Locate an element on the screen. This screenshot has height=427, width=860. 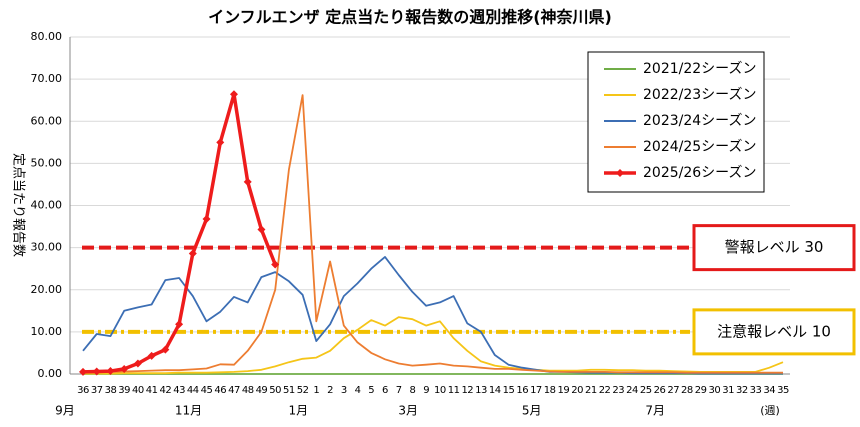
x-unit: (週) is located at coordinates (770, 410).